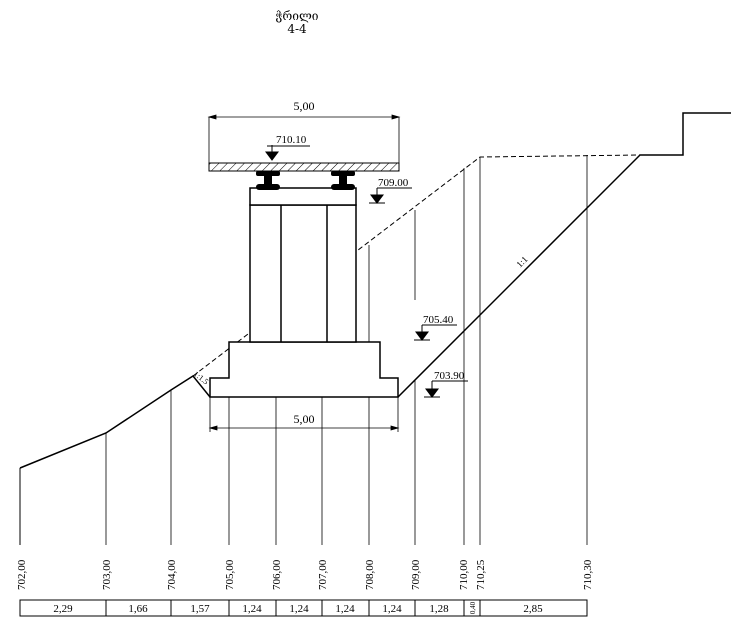 The height and width of the screenshot is (629, 731). What do you see at coordinates (22, 574) in the screenshot?
I see `station-label: 702,00` at bounding box center [22, 574].